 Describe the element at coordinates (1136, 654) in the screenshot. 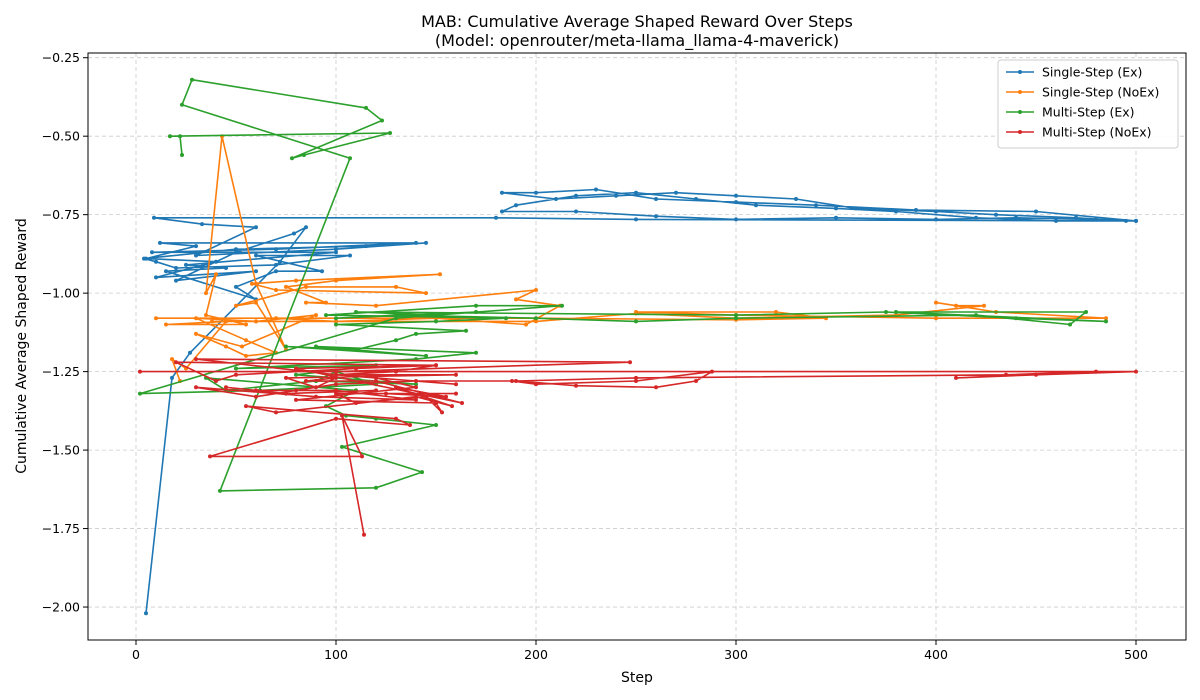

I see `x-tick-label: 500` at that location.